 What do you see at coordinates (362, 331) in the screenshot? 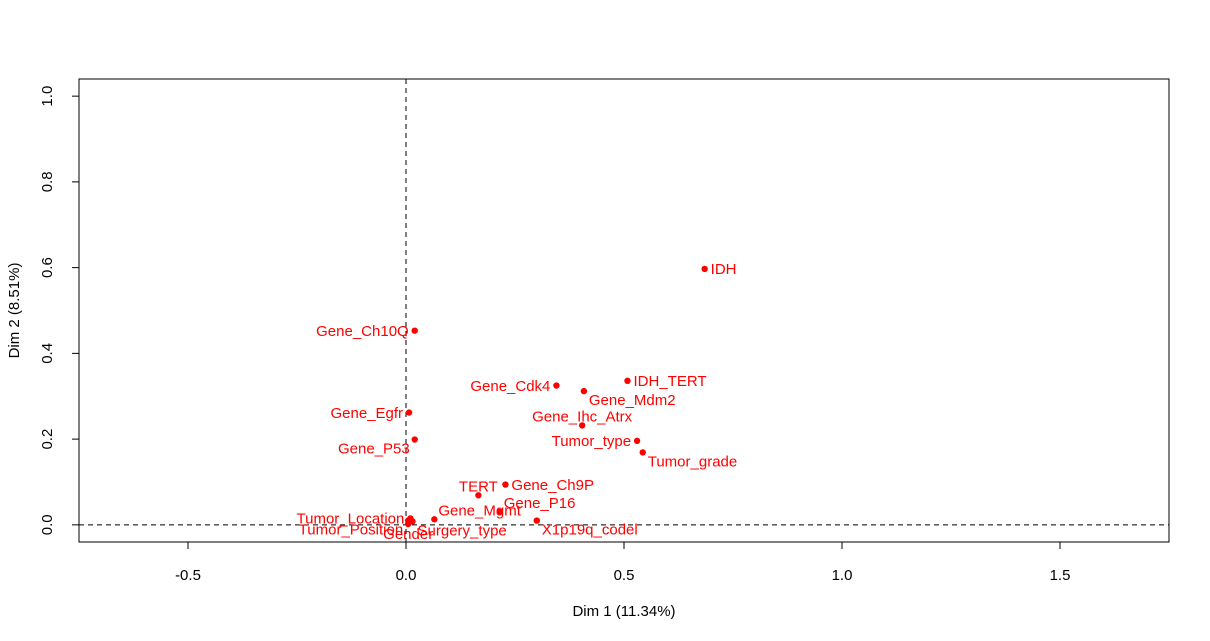
I see `point-label-gene-ch10q: Gene_Ch10Q` at bounding box center [362, 331].